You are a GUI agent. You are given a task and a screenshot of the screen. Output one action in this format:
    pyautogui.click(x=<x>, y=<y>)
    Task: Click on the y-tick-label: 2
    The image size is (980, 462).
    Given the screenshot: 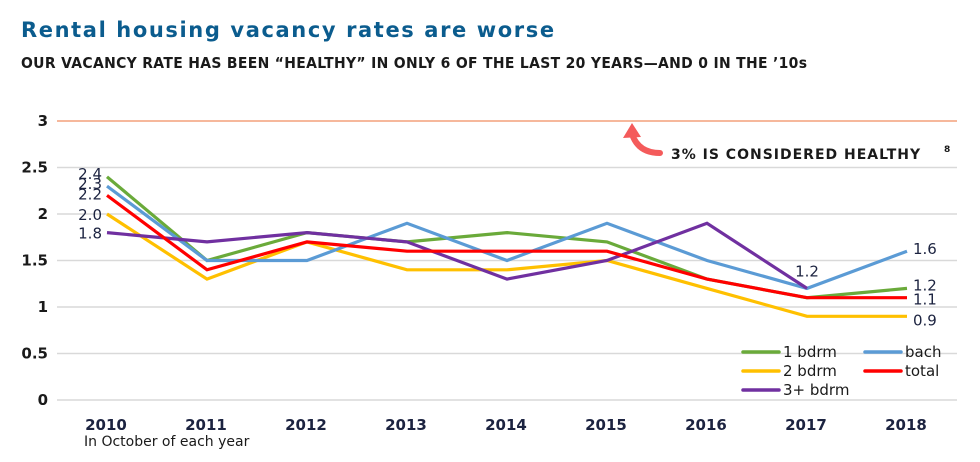 What is the action you would take?
    pyautogui.click(x=43, y=214)
    